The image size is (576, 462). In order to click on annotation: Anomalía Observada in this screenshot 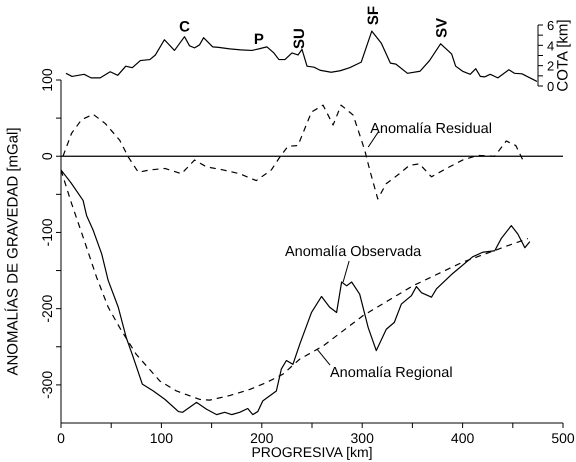, I will do `click(353, 252)`.